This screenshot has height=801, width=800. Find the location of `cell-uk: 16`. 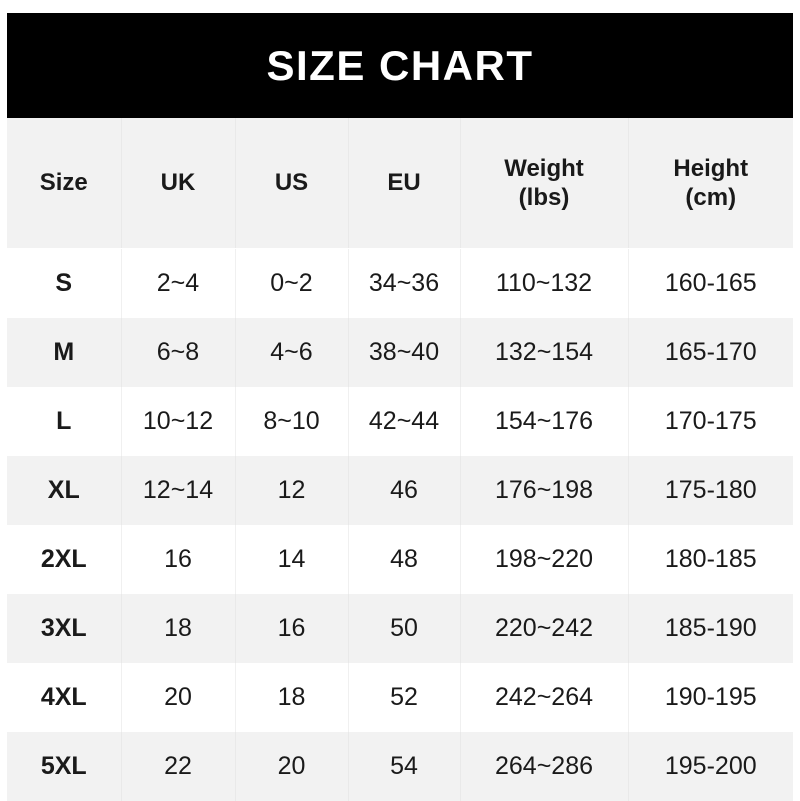

cell-uk: 16 is located at coordinates (178, 559).